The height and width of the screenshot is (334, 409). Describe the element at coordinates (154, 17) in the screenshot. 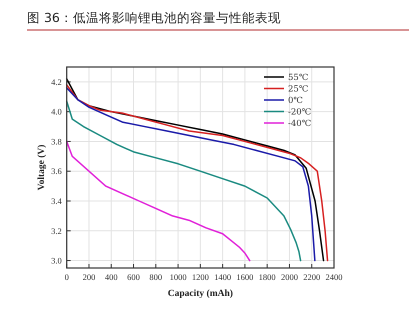

I see `chart-title: 图 36：低温将影响锂电池的容量与性能表现` at that location.